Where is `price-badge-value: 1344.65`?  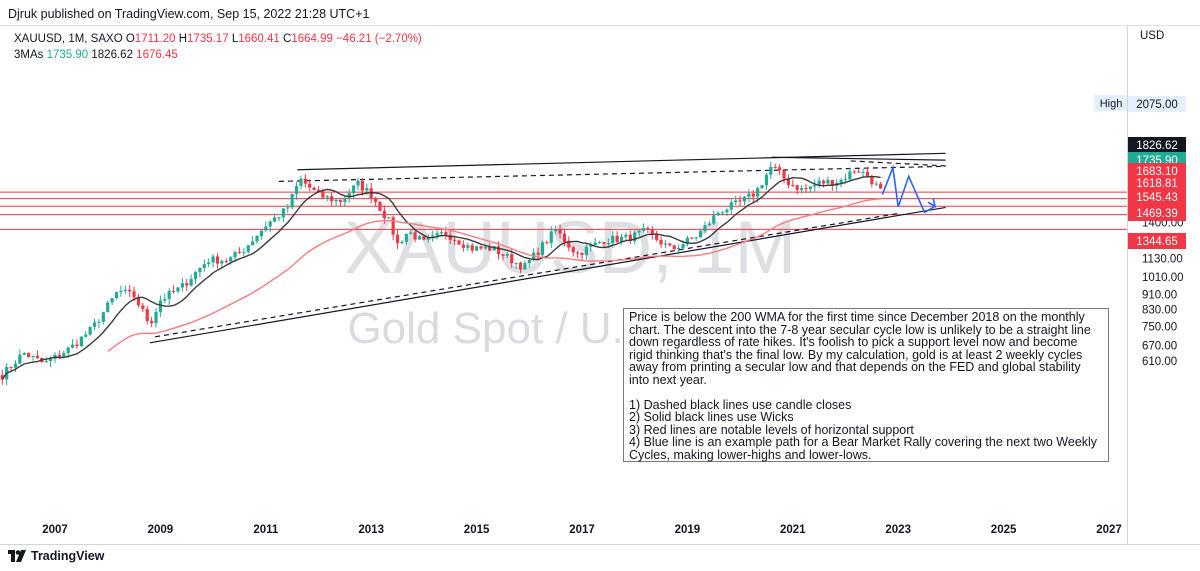
price-badge-value: 1344.65 is located at coordinates (1157, 242).